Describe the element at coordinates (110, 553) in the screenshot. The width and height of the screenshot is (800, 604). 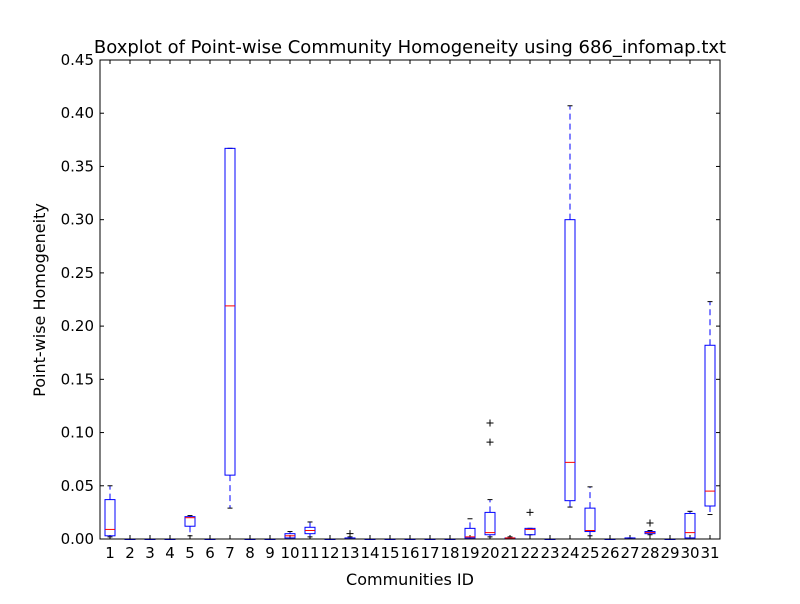
I see `x-tick-label: 1` at that location.